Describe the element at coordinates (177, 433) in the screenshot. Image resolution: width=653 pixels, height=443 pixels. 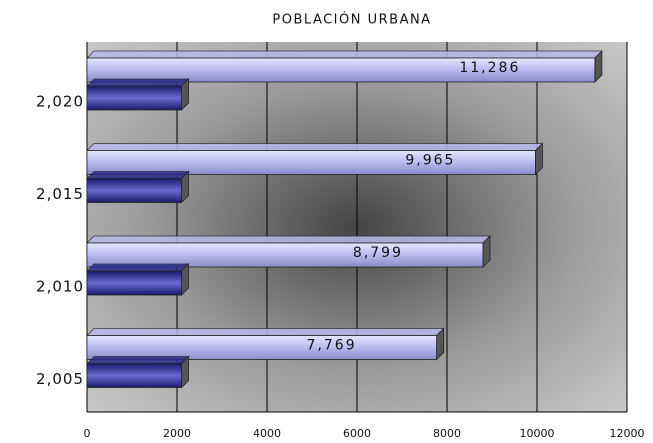
I see `x-tick-label: 2000` at that location.